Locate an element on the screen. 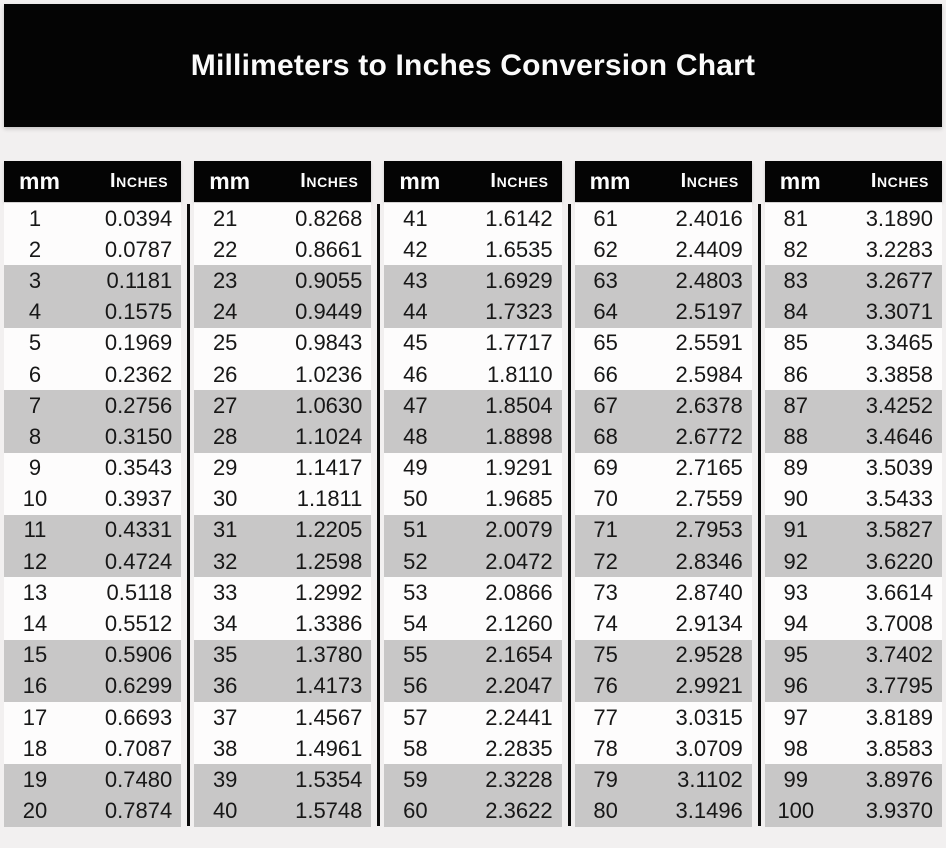 Image resolution: width=946 pixels, height=848 pixels. table-row: 32 1.2598 is located at coordinates (283, 562).